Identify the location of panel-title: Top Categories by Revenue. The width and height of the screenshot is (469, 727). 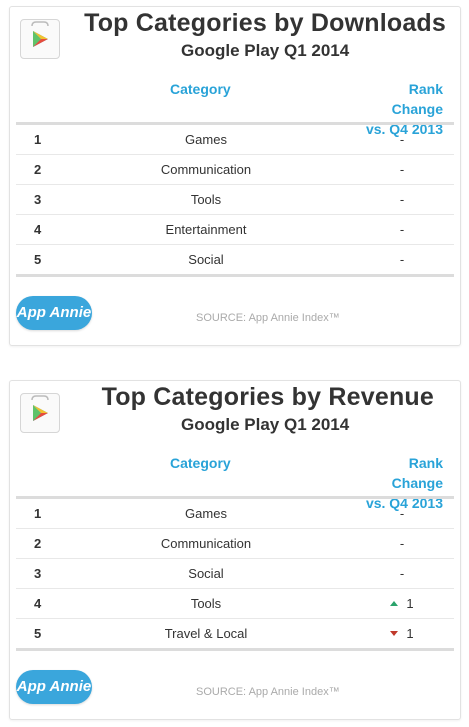
(267, 397).